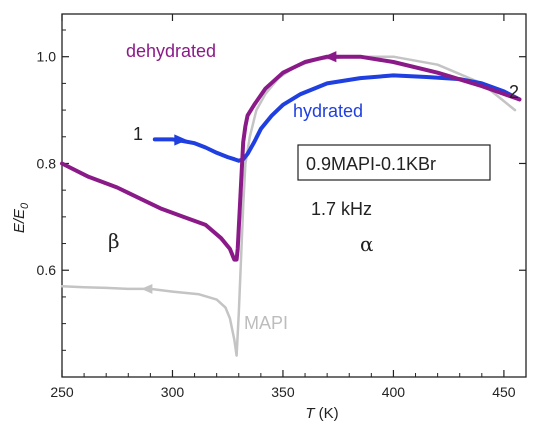  What do you see at coordinates (321, 413) in the screenshot?
I see `x-axis-title: T (K)` at bounding box center [321, 413].